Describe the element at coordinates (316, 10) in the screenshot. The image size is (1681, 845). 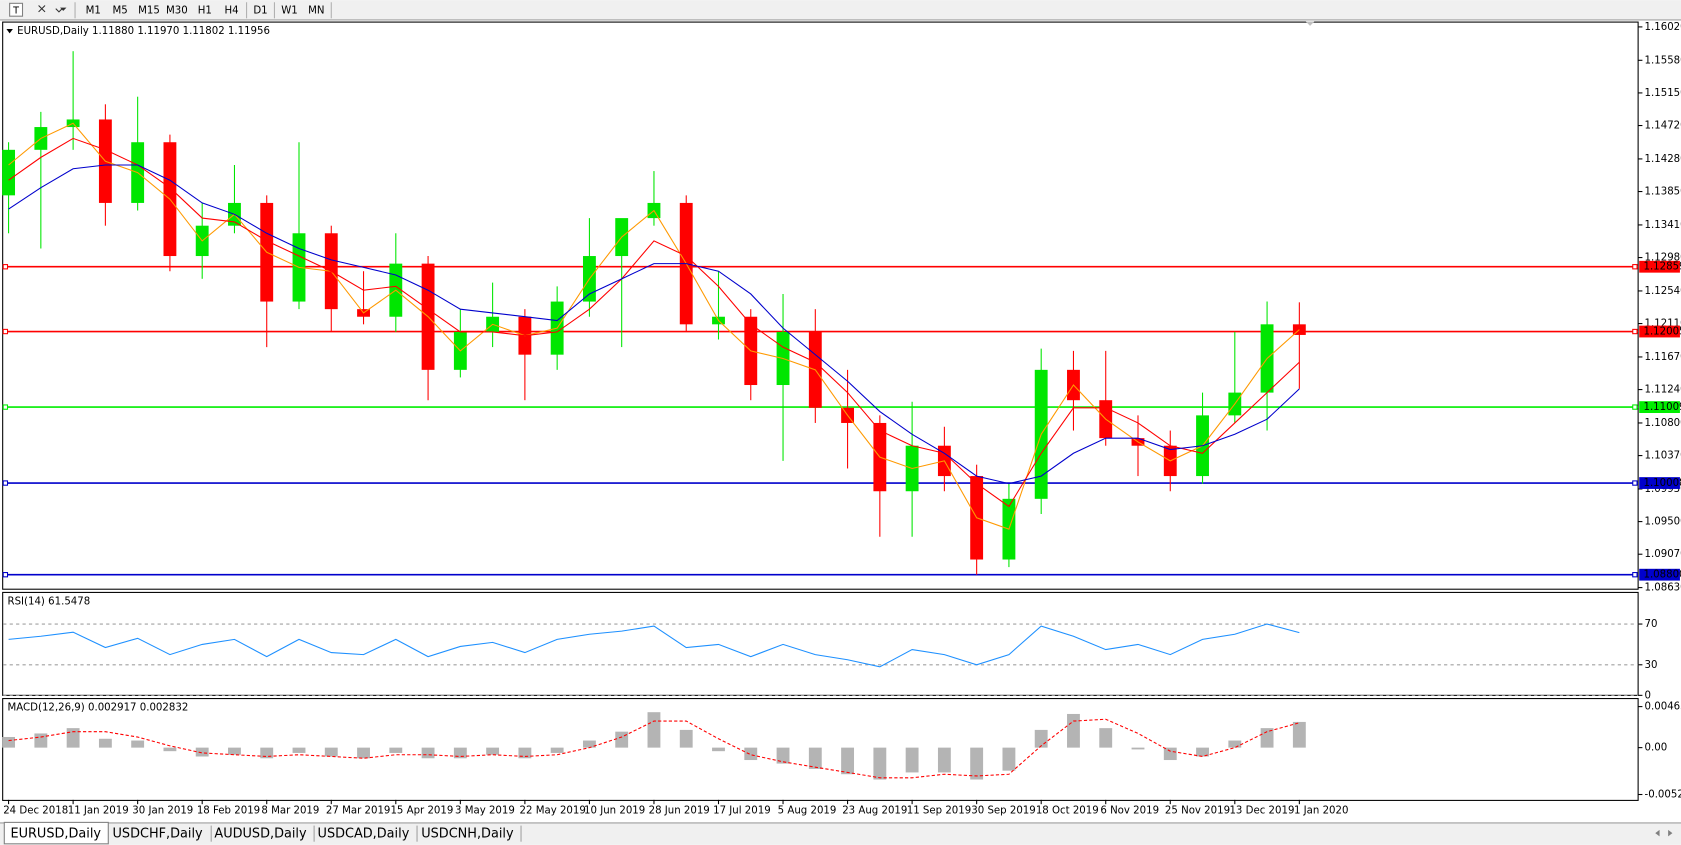
I see `timeframe-button: MN` at that location.